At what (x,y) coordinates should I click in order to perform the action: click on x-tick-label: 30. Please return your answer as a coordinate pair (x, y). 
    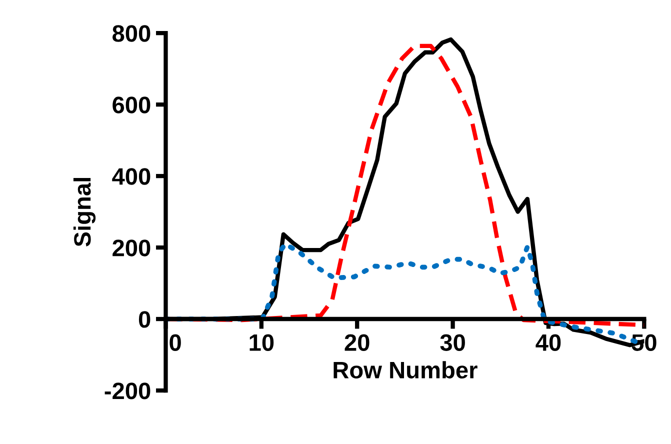
    Looking at the image, I should click on (452, 342).